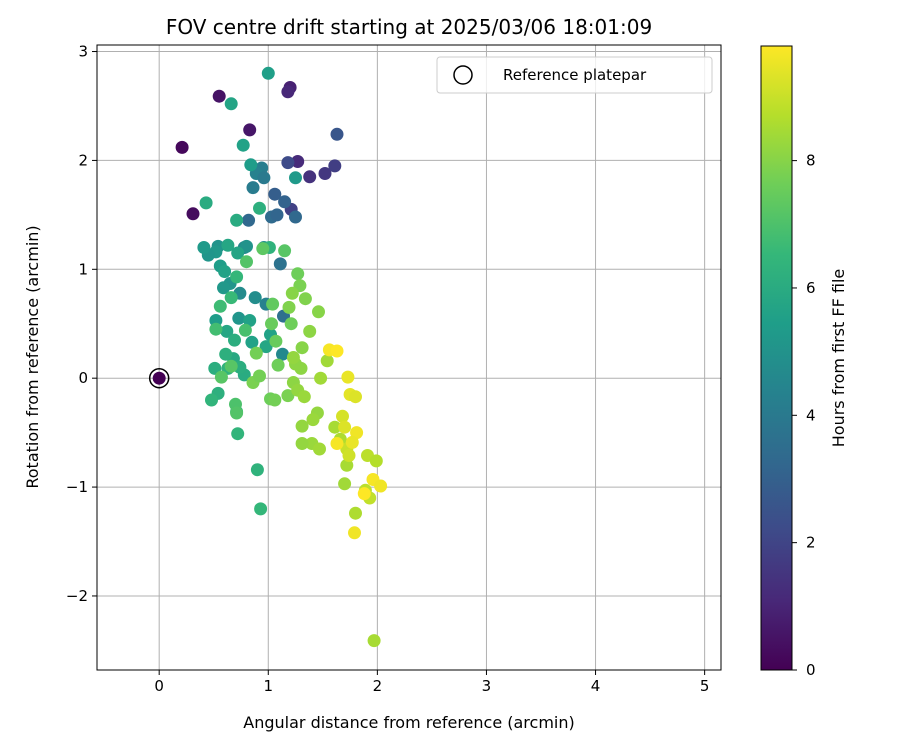  I want to click on colorbar-gradient, so click(776, 358).